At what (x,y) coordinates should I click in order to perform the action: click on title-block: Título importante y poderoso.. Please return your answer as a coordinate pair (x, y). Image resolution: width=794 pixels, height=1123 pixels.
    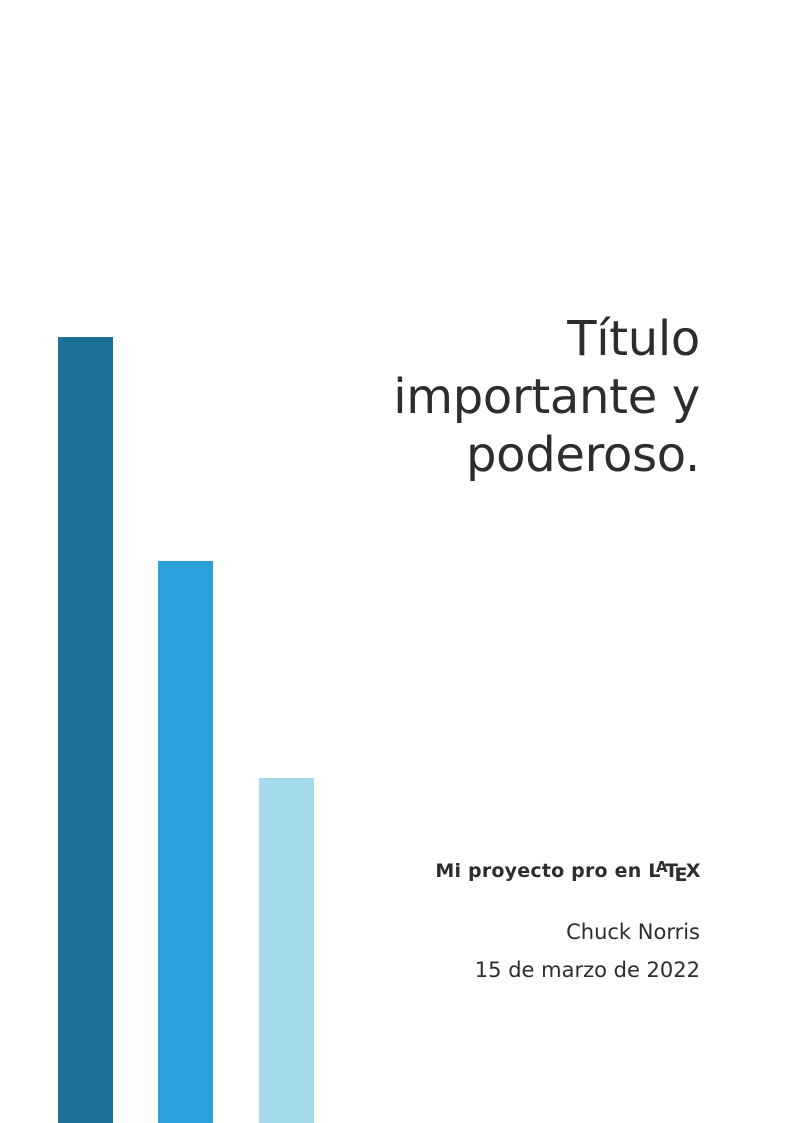
    Looking at the image, I should click on (490, 397).